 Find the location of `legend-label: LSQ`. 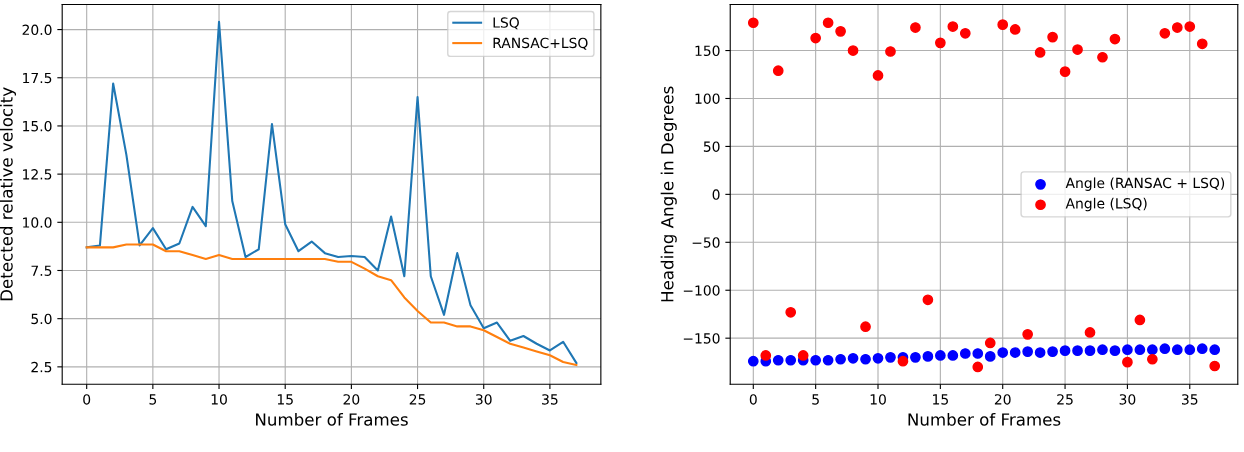

legend-label: LSQ is located at coordinates (506, 23).